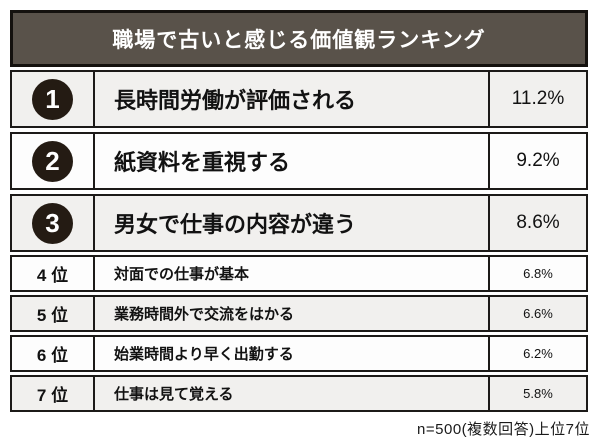  I want to click on ranking-row-7: 7 位 仕事は見て覚える 5.8%, so click(299, 393).